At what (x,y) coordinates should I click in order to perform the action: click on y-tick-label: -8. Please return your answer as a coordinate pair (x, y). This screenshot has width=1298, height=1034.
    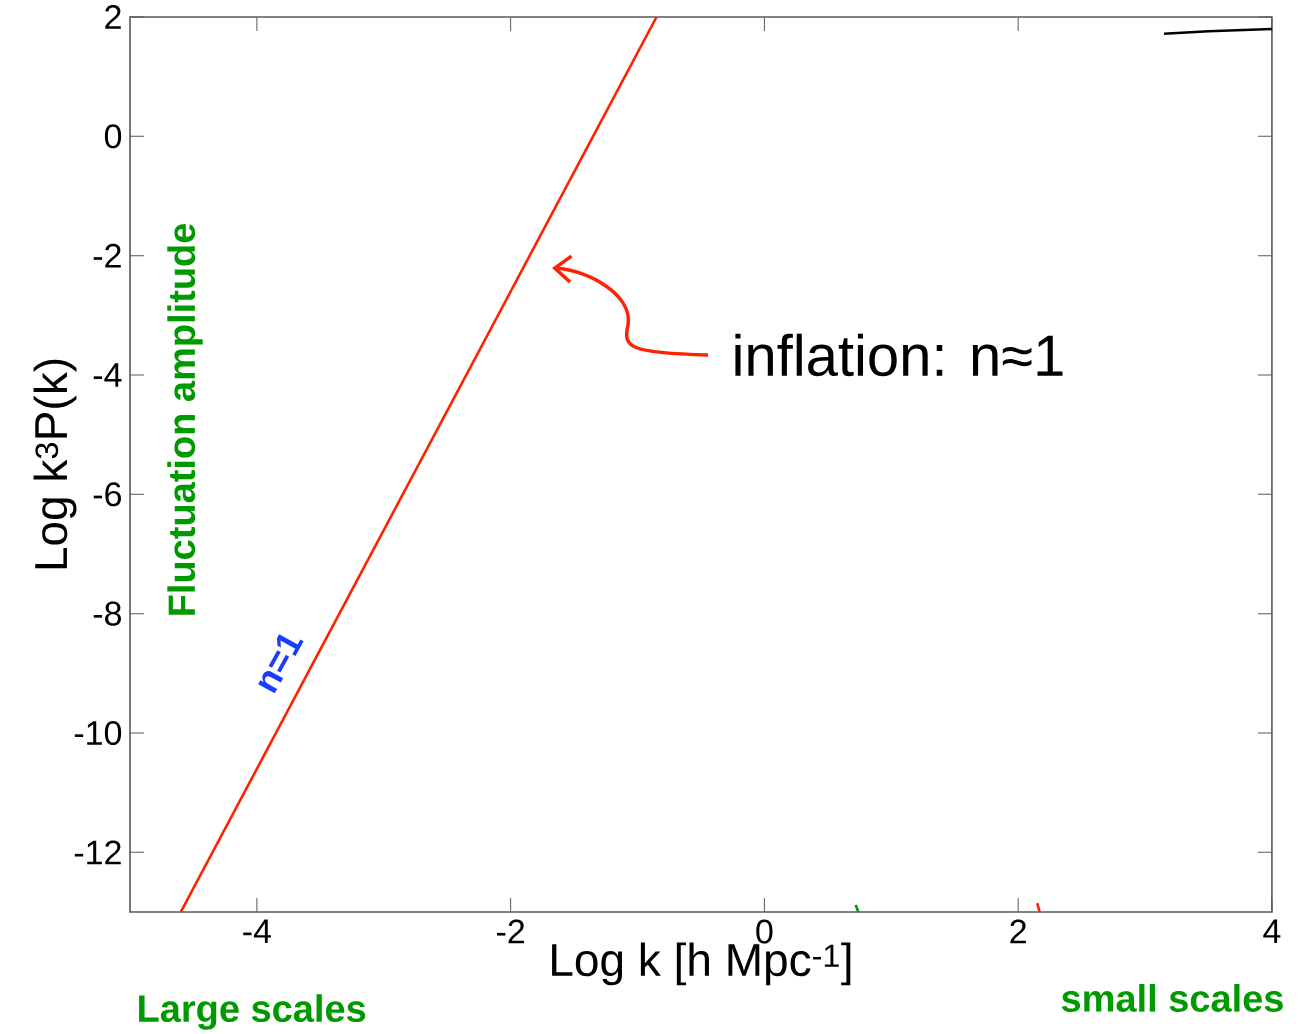
    Looking at the image, I should click on (107, 613).